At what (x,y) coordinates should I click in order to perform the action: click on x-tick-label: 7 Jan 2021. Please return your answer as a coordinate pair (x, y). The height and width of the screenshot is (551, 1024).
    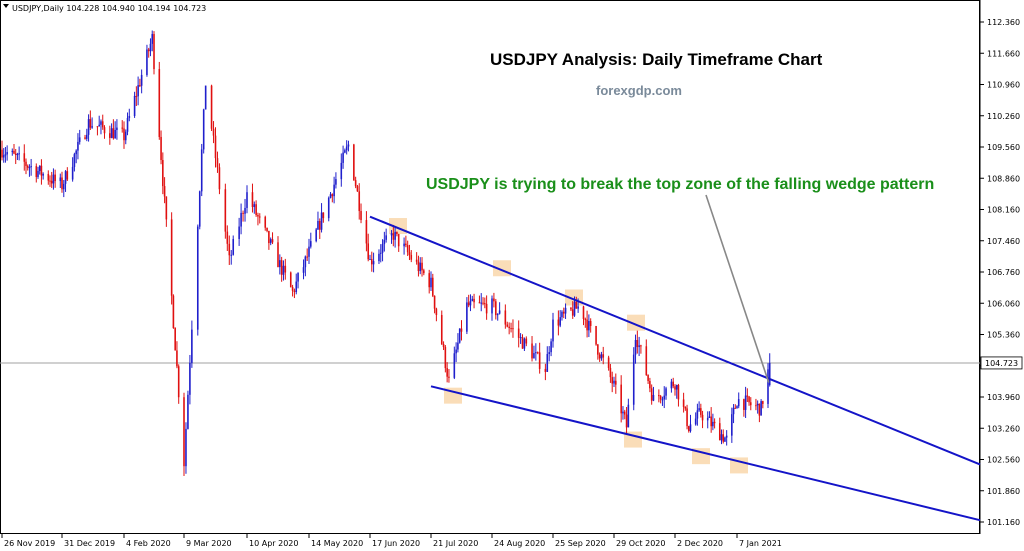
    Looking at the image, I should click on (760, 543).